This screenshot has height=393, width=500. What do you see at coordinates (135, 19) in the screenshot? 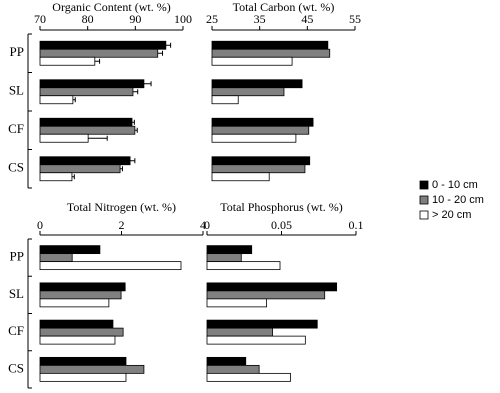
I see `x-tick-label: 90` at bounding box center [135, 19].